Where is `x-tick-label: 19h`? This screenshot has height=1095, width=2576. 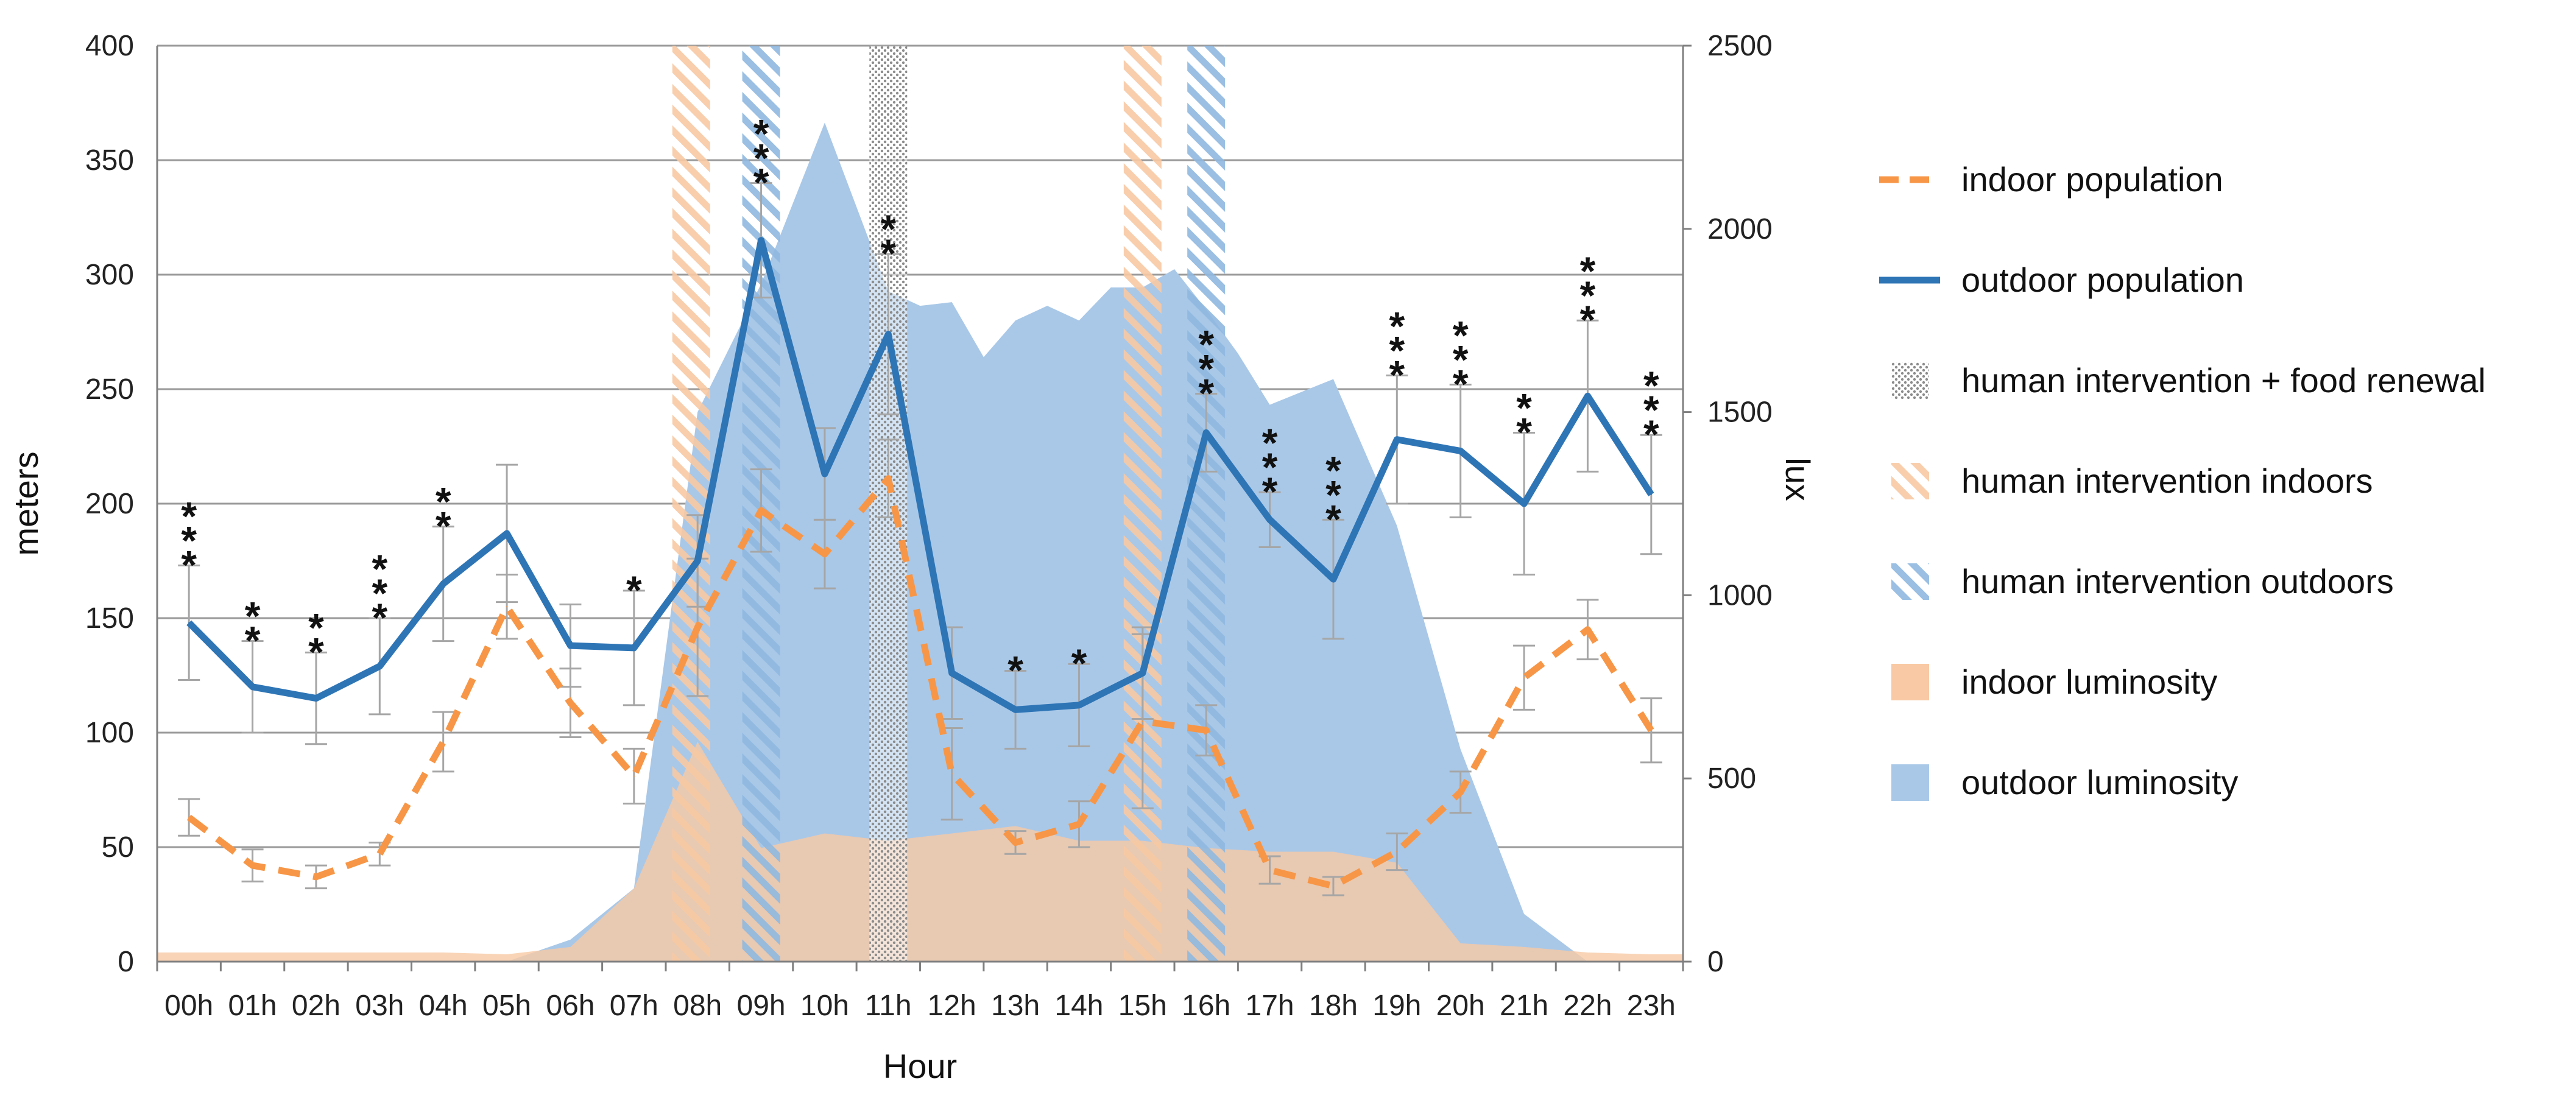 x-tick-label: 19h is located at coordinates (1396, 1006).